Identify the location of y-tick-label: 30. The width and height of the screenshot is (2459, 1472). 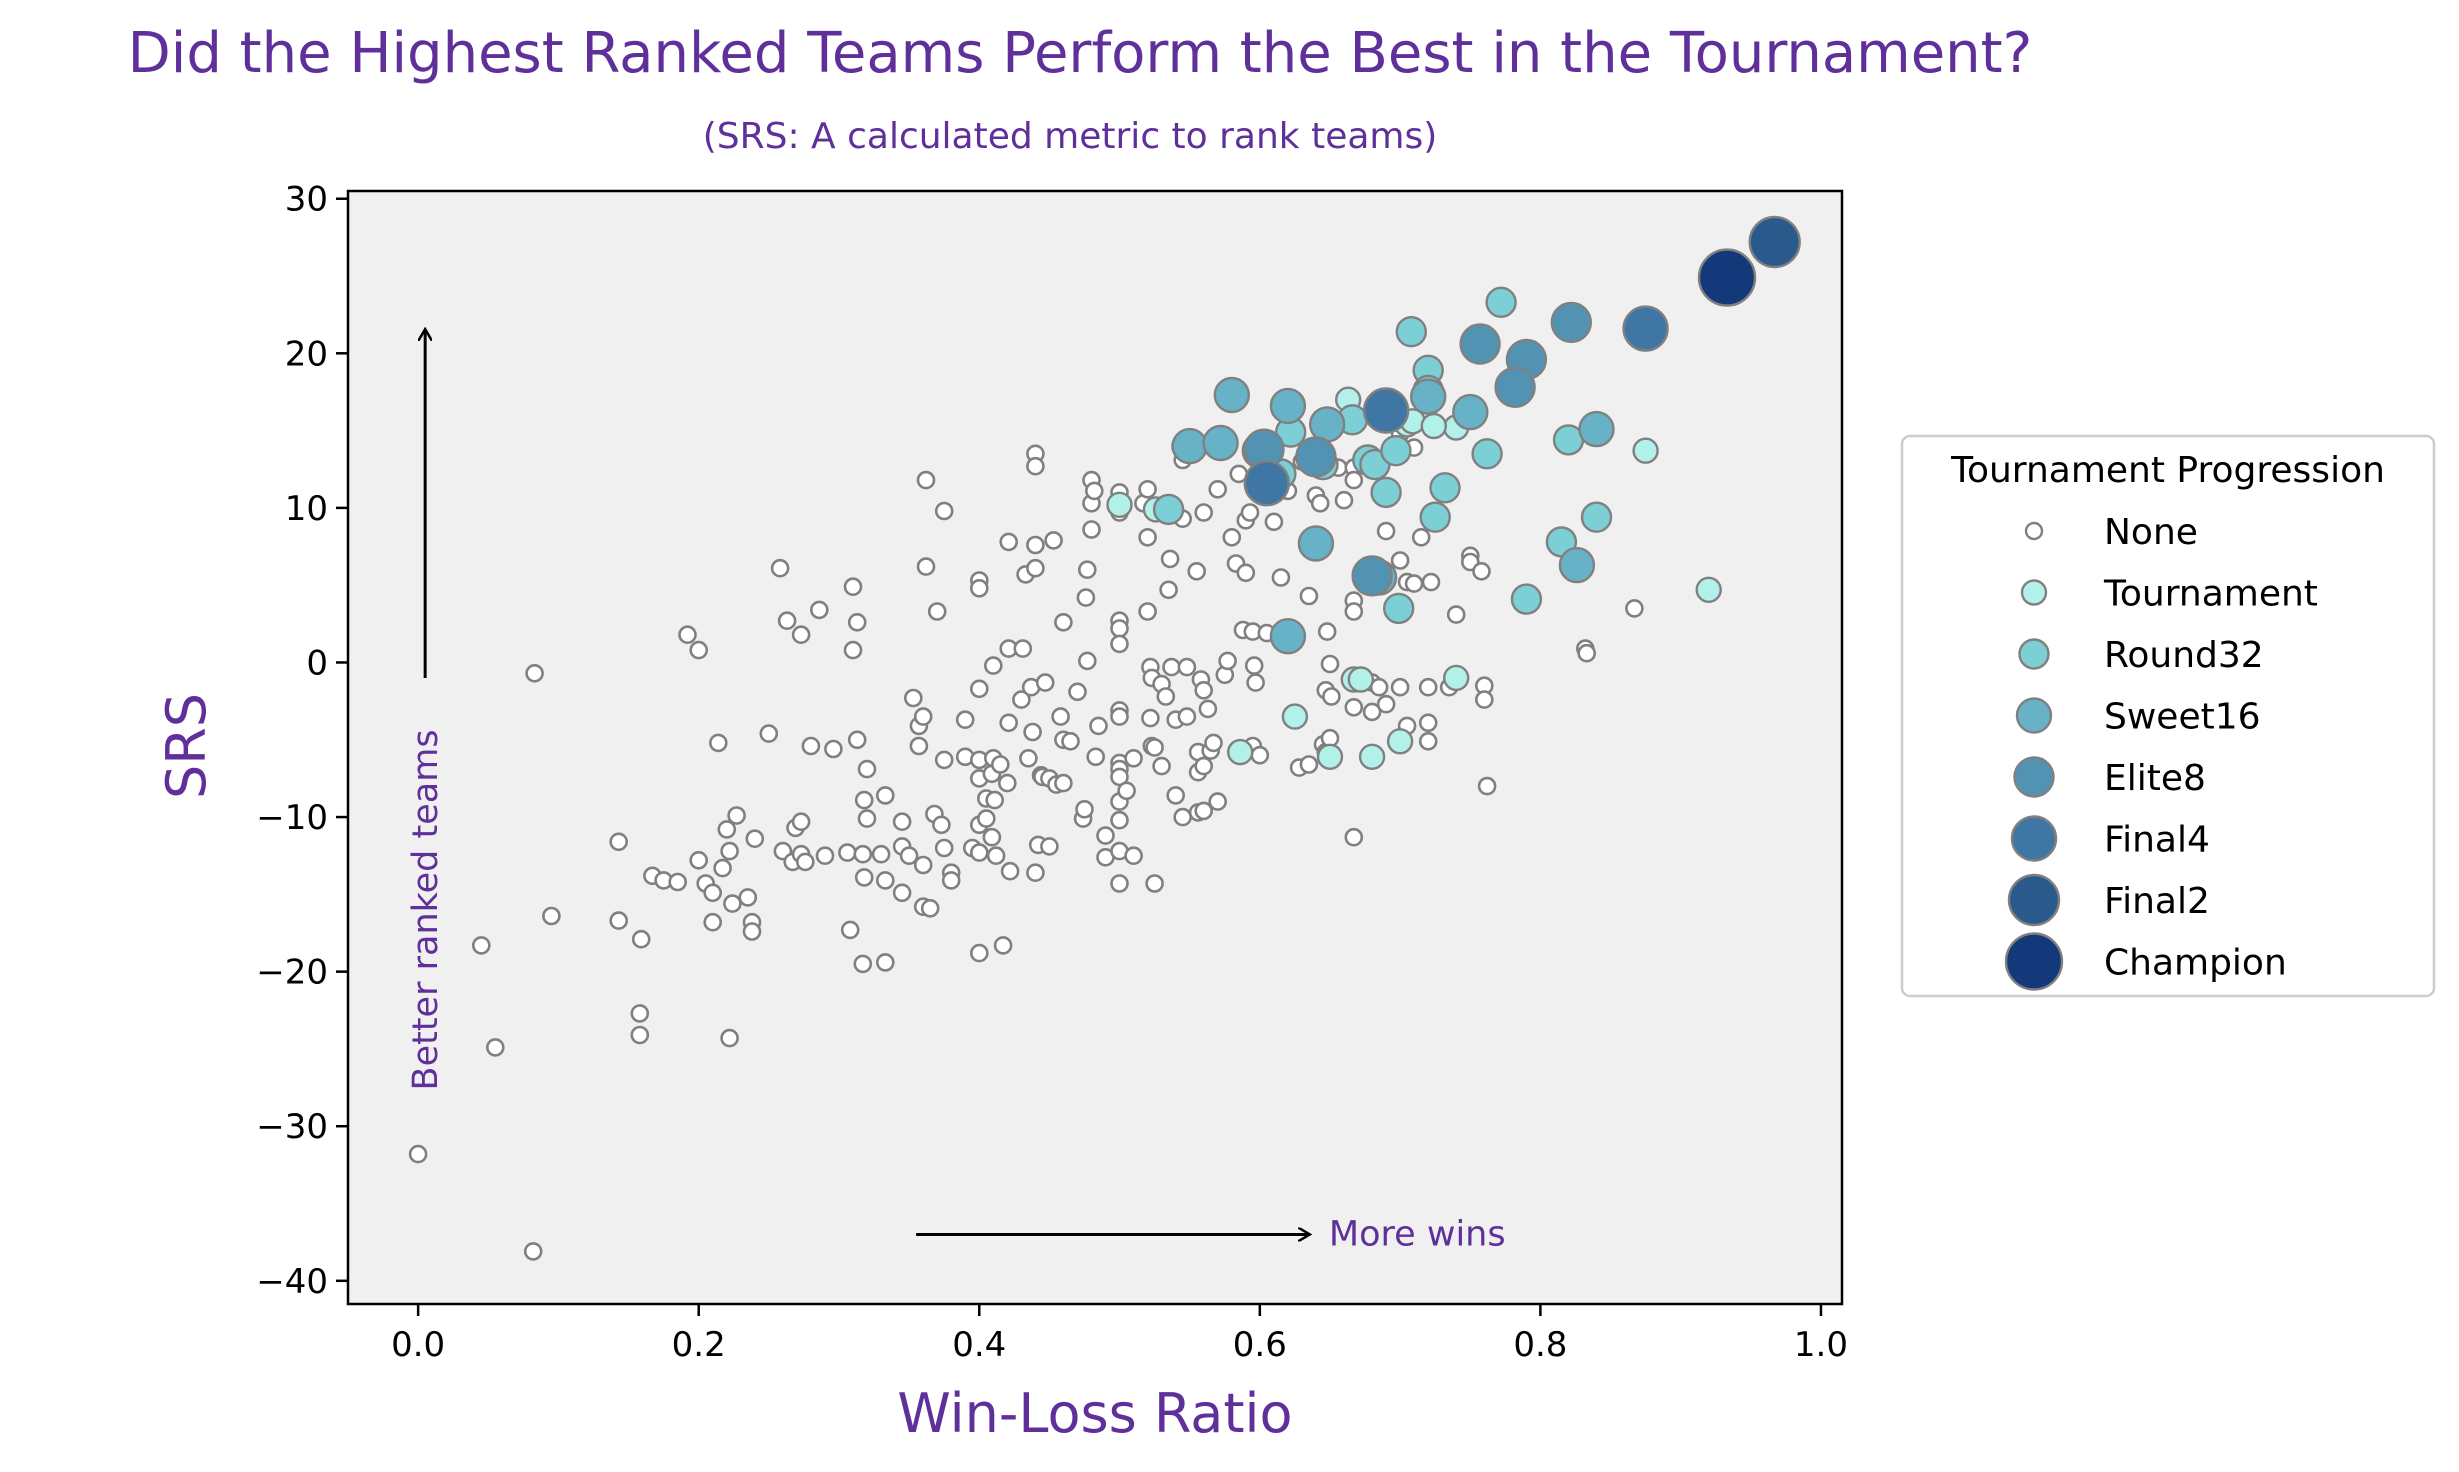
(306, 200).